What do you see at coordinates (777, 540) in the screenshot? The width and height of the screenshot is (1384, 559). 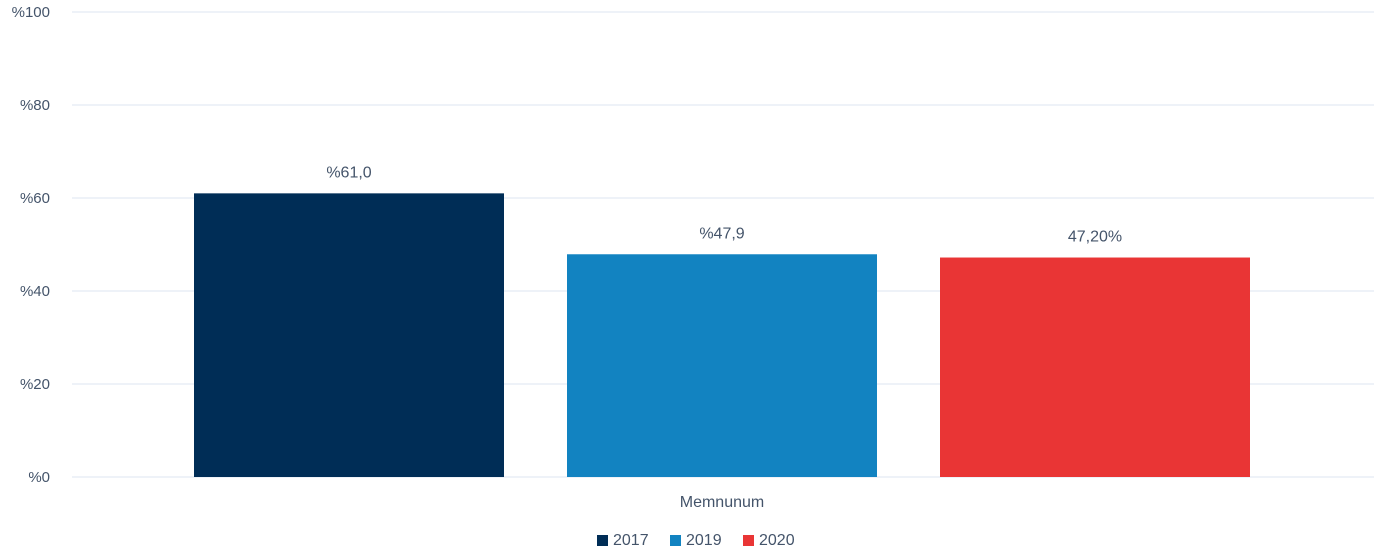 I see `legend-label-2020: 2020` at bounding box center [777, 540].